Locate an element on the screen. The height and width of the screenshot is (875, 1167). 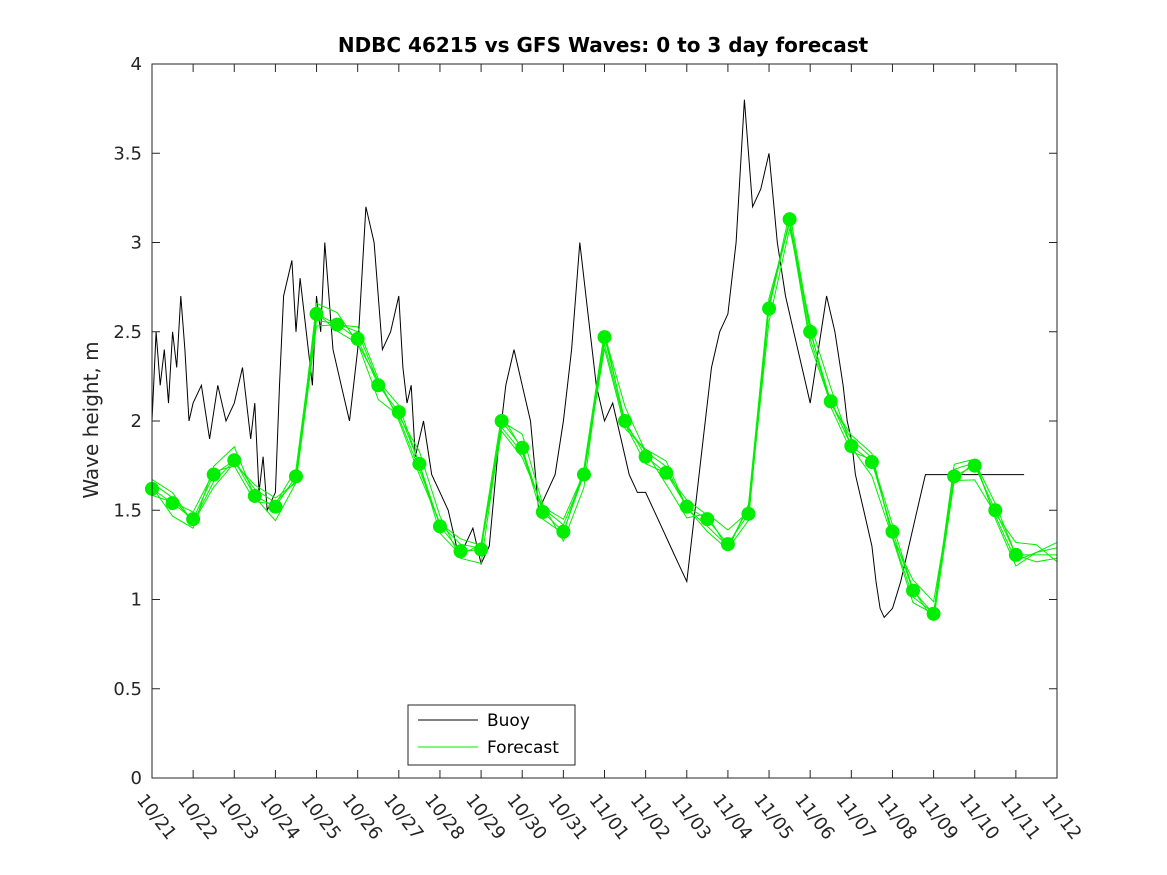
y-tick-label: 0.5 is located at coordinates (127, 689).